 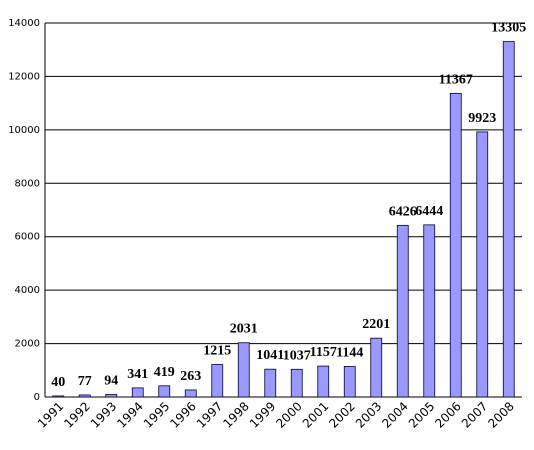 I want to click on data-label: 2031, so click(x=244, y=329).